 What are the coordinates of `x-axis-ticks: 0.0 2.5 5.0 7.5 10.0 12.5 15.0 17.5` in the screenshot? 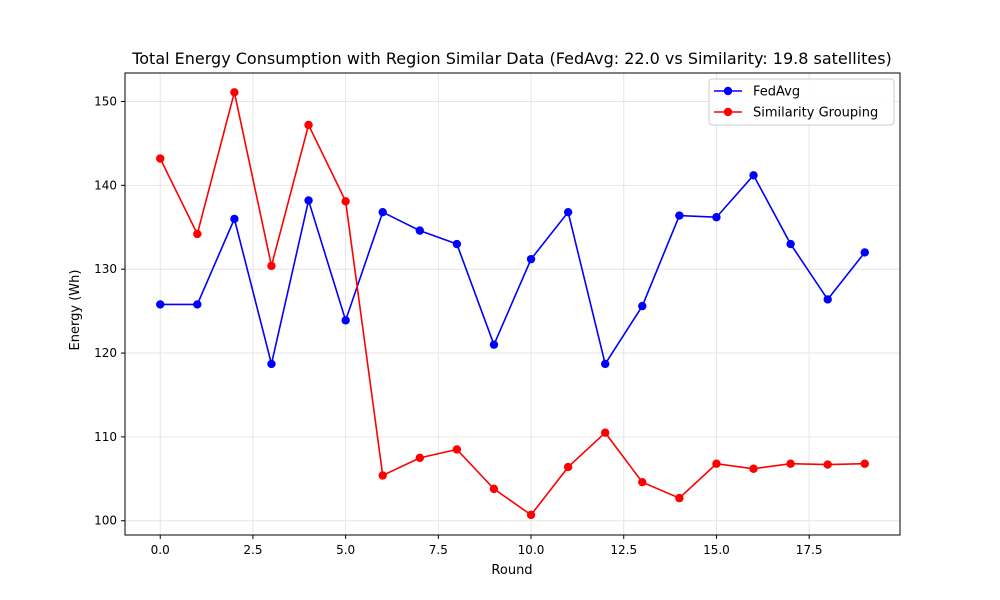 It's located at (487, 546).